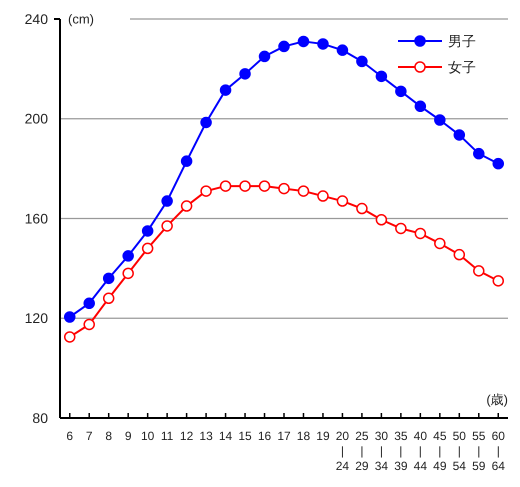 This screenshot has width=520, height=487. Describe the element at coordinates (36, 318) in the screenshot. I see `y-tick-label: 120` at that location.